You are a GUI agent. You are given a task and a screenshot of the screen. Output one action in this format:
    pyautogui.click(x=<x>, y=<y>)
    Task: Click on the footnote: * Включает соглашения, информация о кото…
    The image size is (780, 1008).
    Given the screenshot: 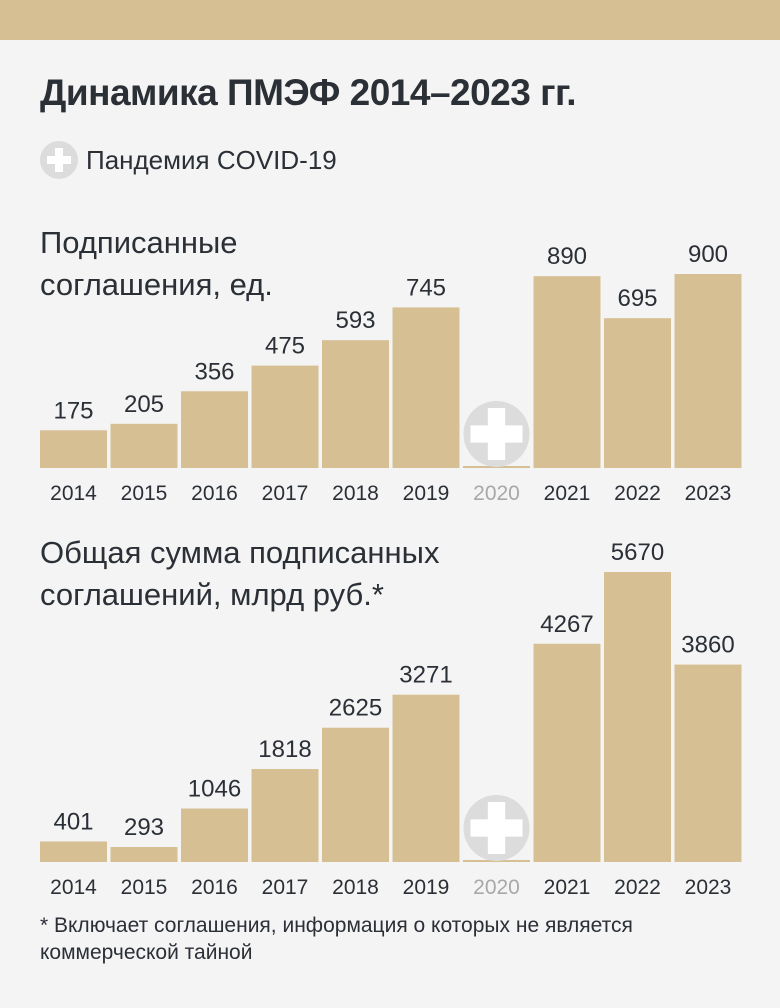 What is the action you would take?
    pyautogui.click(x=336, y=939)
    